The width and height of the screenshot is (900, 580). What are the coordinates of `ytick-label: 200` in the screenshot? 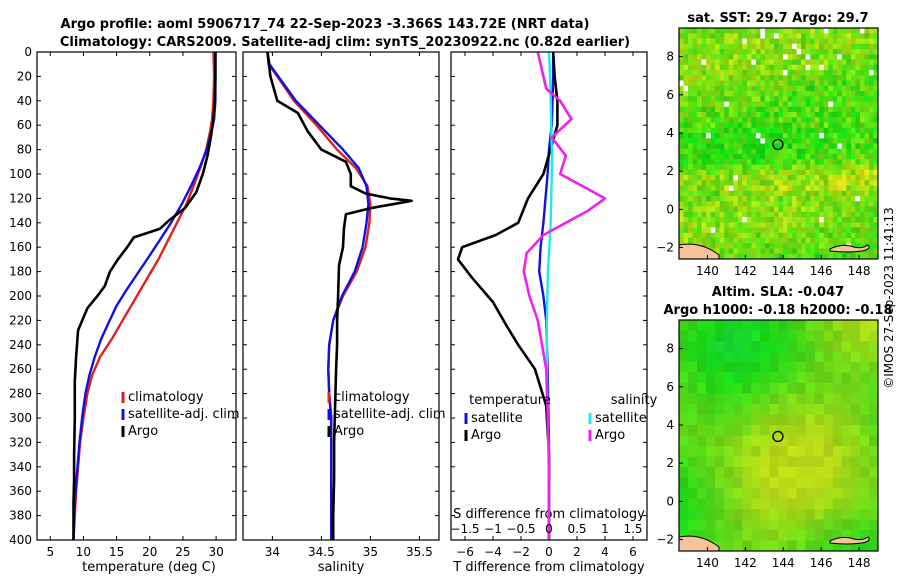 It's located at (20, 296).